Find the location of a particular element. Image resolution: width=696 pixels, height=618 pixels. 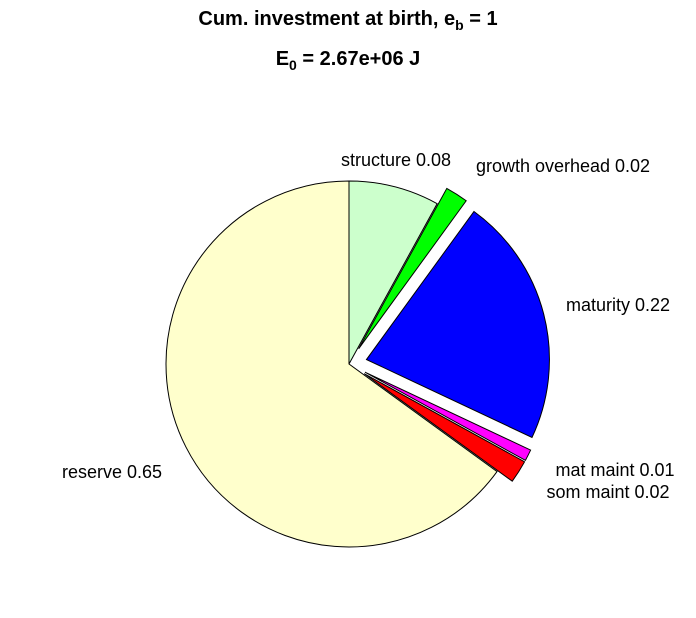

title-1-prefix: Cum. investment at birth, e is located at coordinates (327, 19).